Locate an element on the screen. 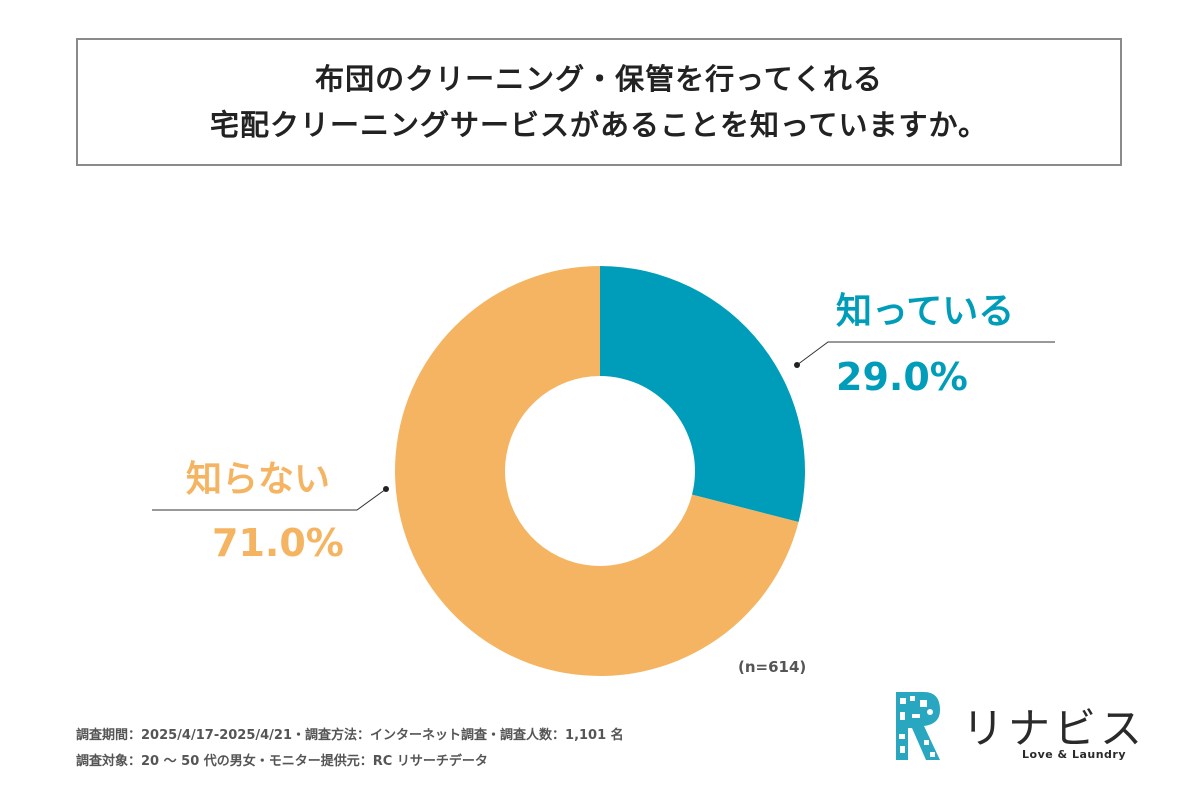 The image size is (1200, 800). logo-tagline: Love & Laundry is located at coordinates (1074, 754).